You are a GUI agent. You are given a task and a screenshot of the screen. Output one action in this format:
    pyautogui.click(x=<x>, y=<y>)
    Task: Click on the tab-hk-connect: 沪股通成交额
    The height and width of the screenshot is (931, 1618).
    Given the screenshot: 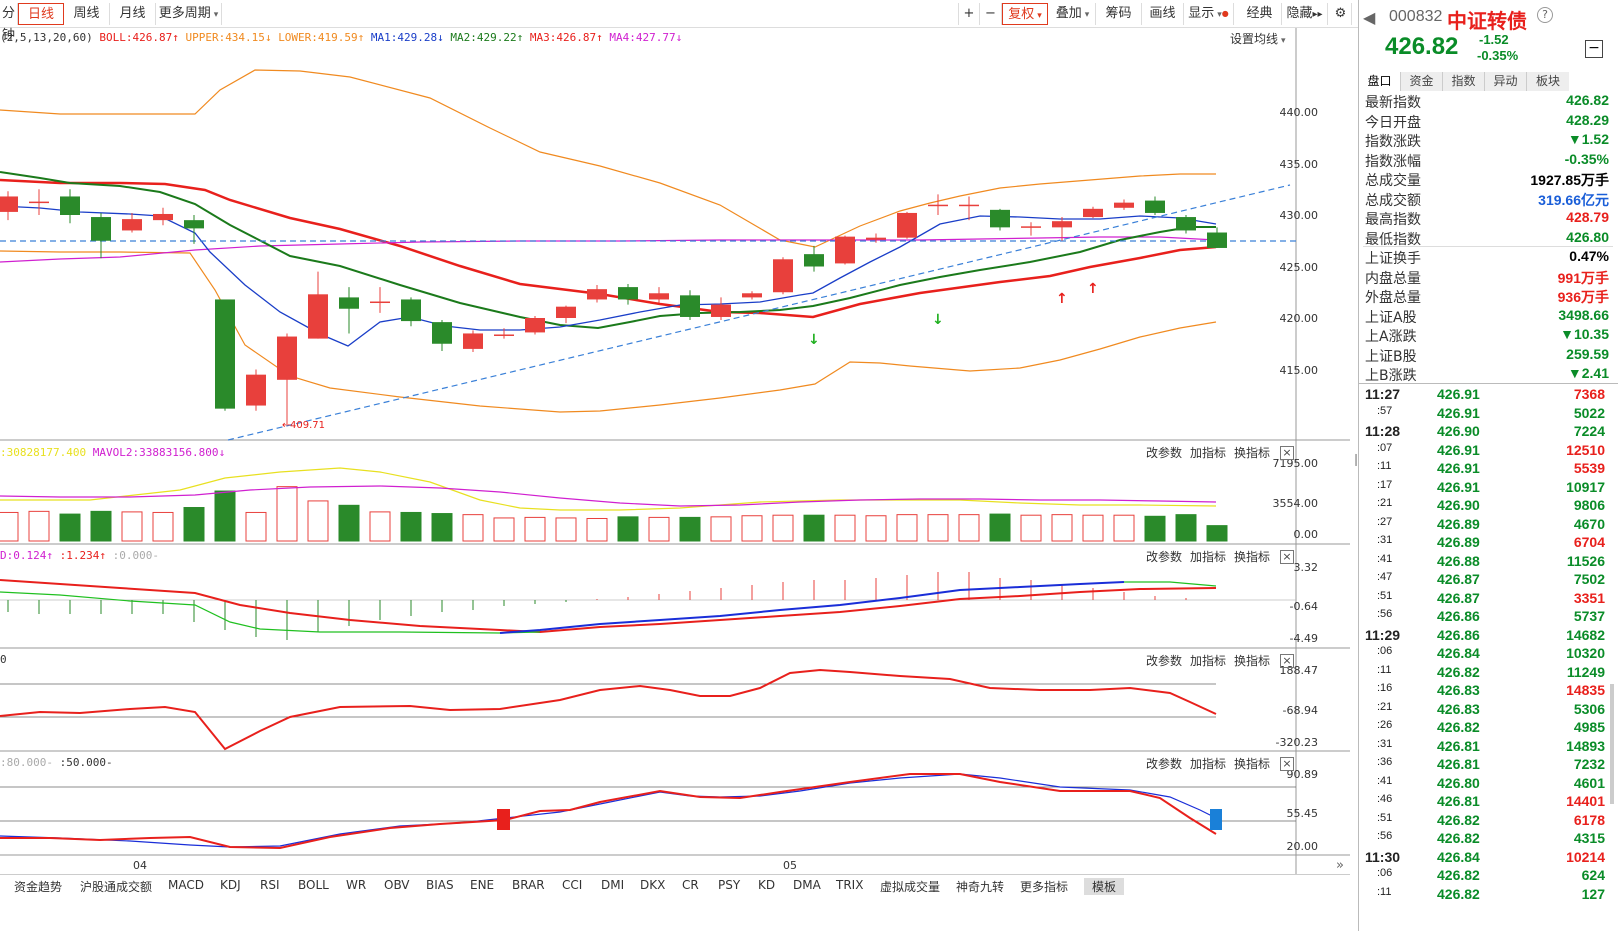 What is the action you would take?
    pyautogui.click(x=116, y=887)
    